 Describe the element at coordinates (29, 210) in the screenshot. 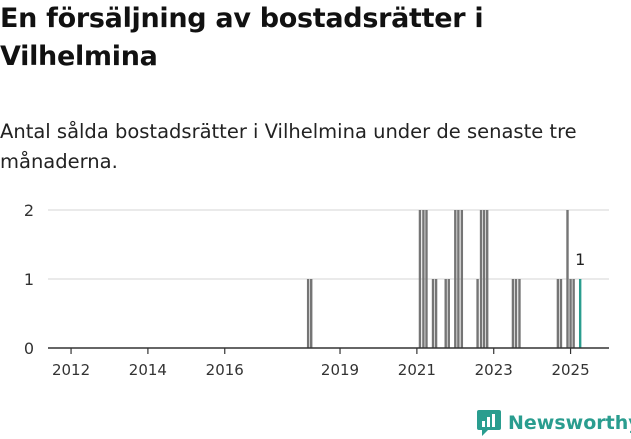

I see `y-tick-label: 2` at that location.